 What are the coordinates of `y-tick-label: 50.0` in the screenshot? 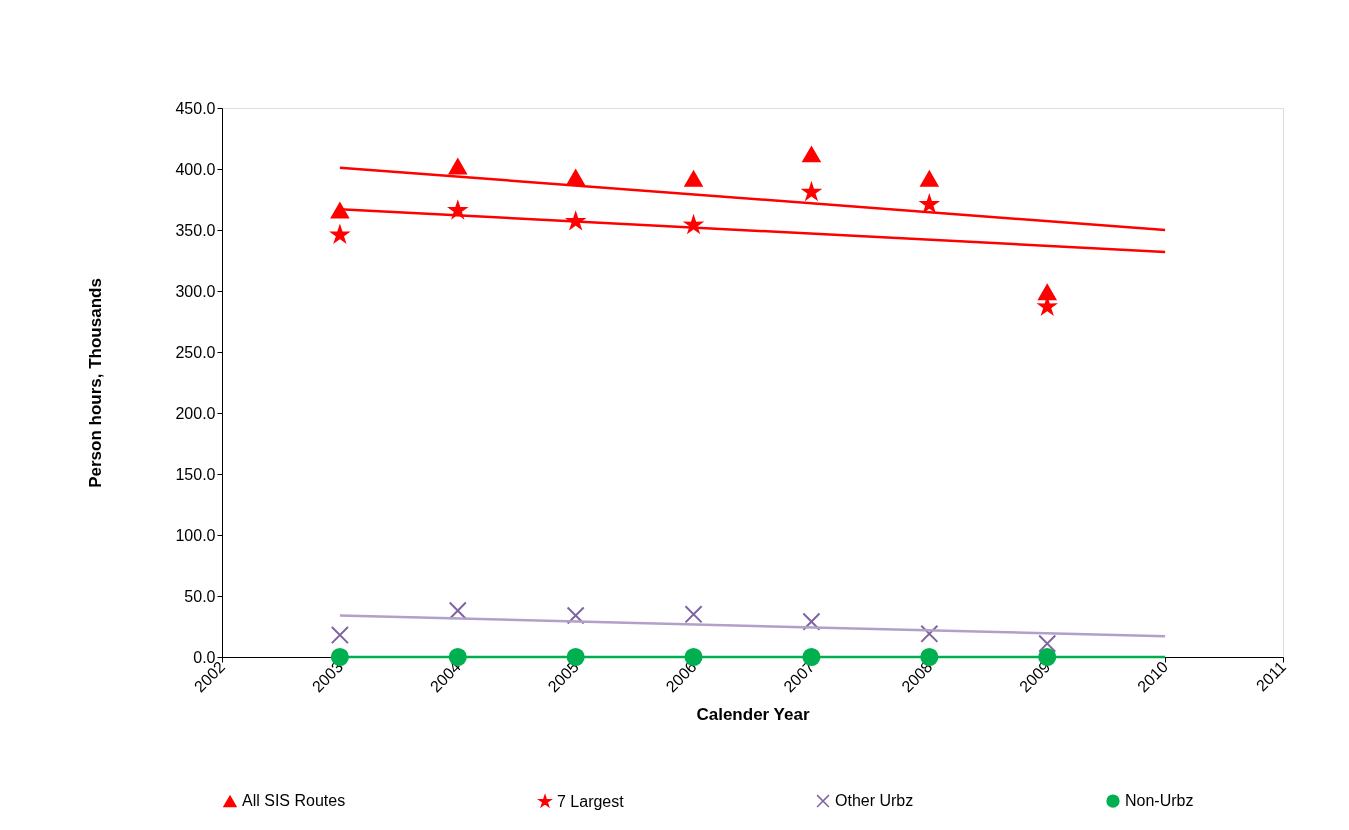 It's located at (200, 596).